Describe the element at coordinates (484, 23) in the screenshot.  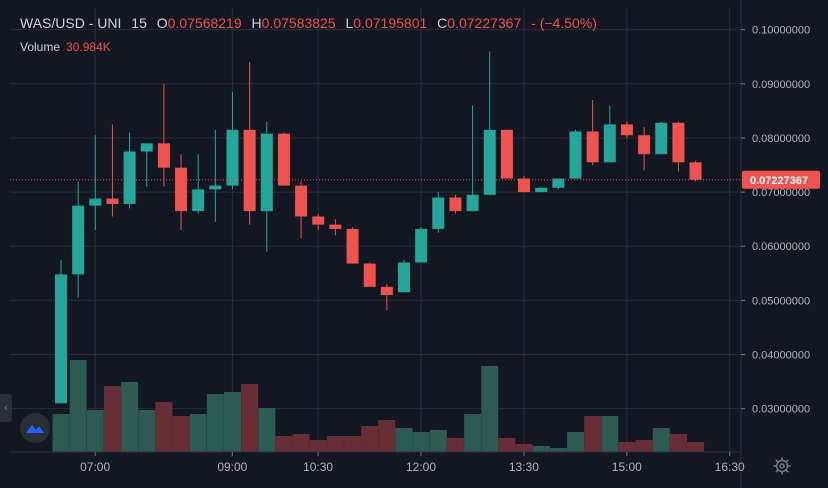
I see `close-value: 0.07227367` at that location.